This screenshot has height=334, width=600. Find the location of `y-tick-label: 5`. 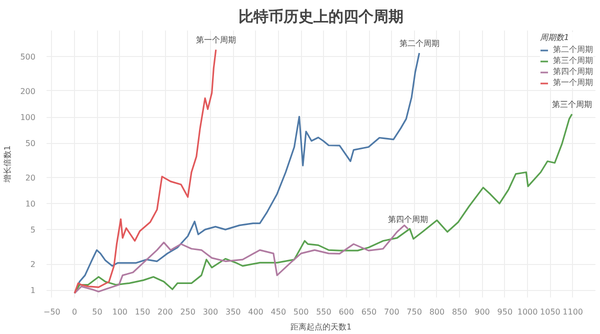

y-tick-label: 5 is located at coordinates (33, 230).